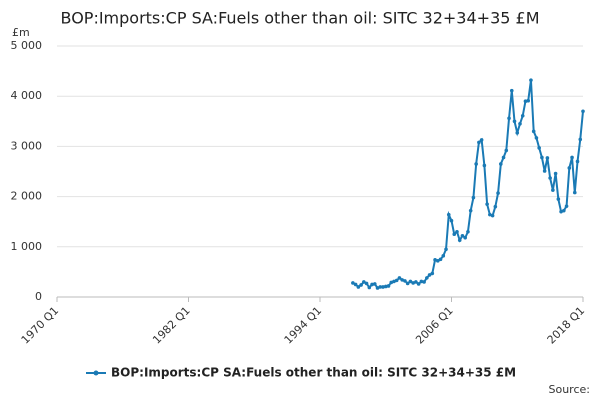  Describe the element at coordinates (303, 325) in the screenshot. I see `x-tick-label: 1994 Q1` at that location.